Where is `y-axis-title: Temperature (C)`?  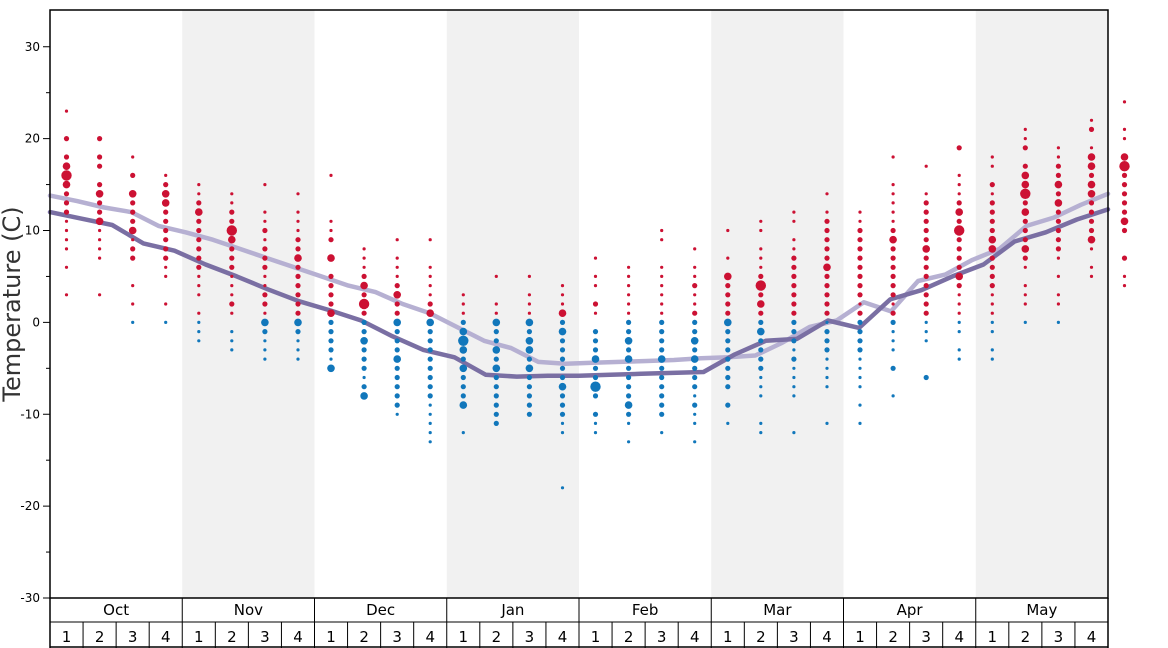
y-axis-title: Temperature (C) is located at coordinates (13, 304).